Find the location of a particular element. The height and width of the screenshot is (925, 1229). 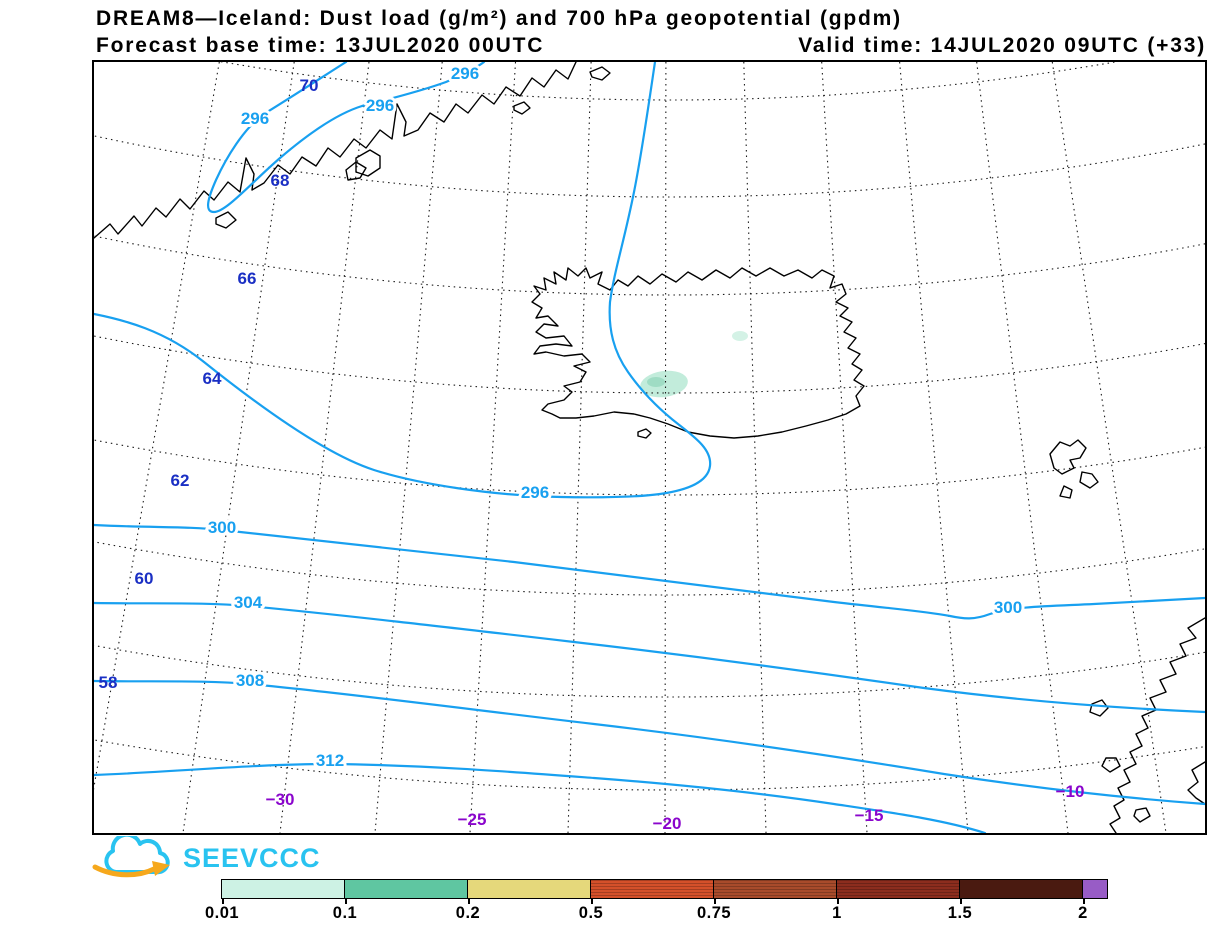

lat-label-58: 58 is located at coordinates (108, 682).